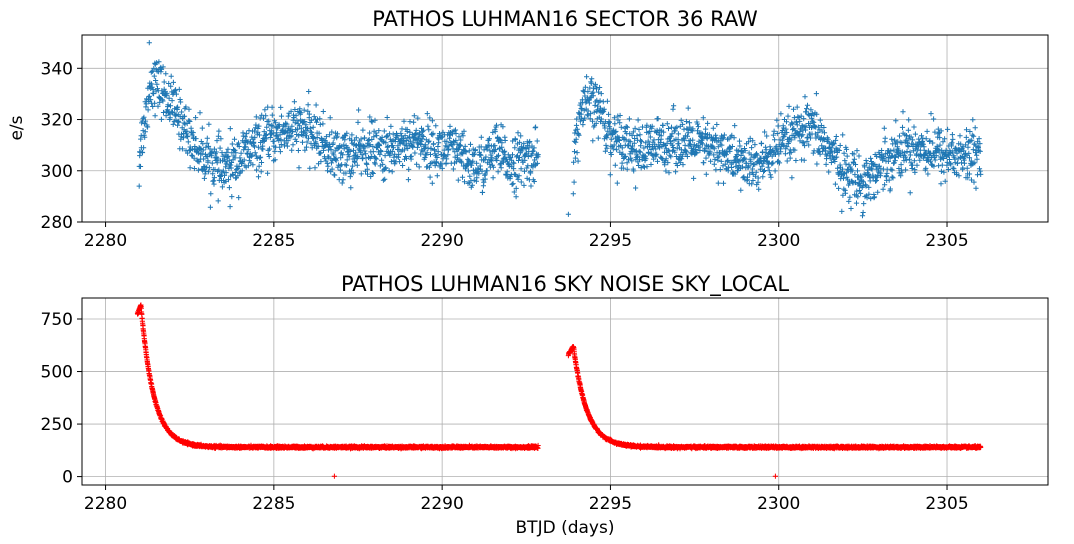  Describe the element at coordinates (565, 19) in the screenshot. I see `chart-title-raw: PATHOS LUHMAN16 SECTOR 36 RAW` at that location.